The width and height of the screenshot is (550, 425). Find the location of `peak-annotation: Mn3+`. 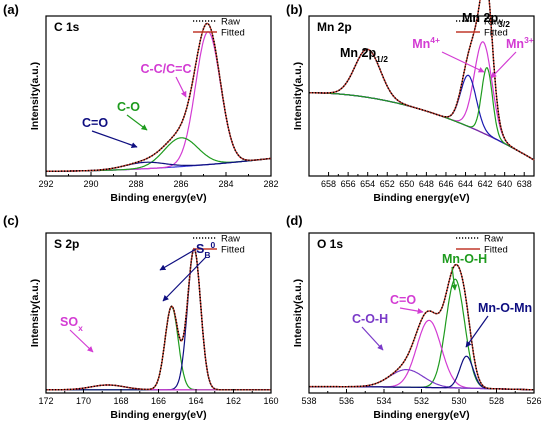

peak-annotation: Mn3+ is located at coordinates (520, 43).